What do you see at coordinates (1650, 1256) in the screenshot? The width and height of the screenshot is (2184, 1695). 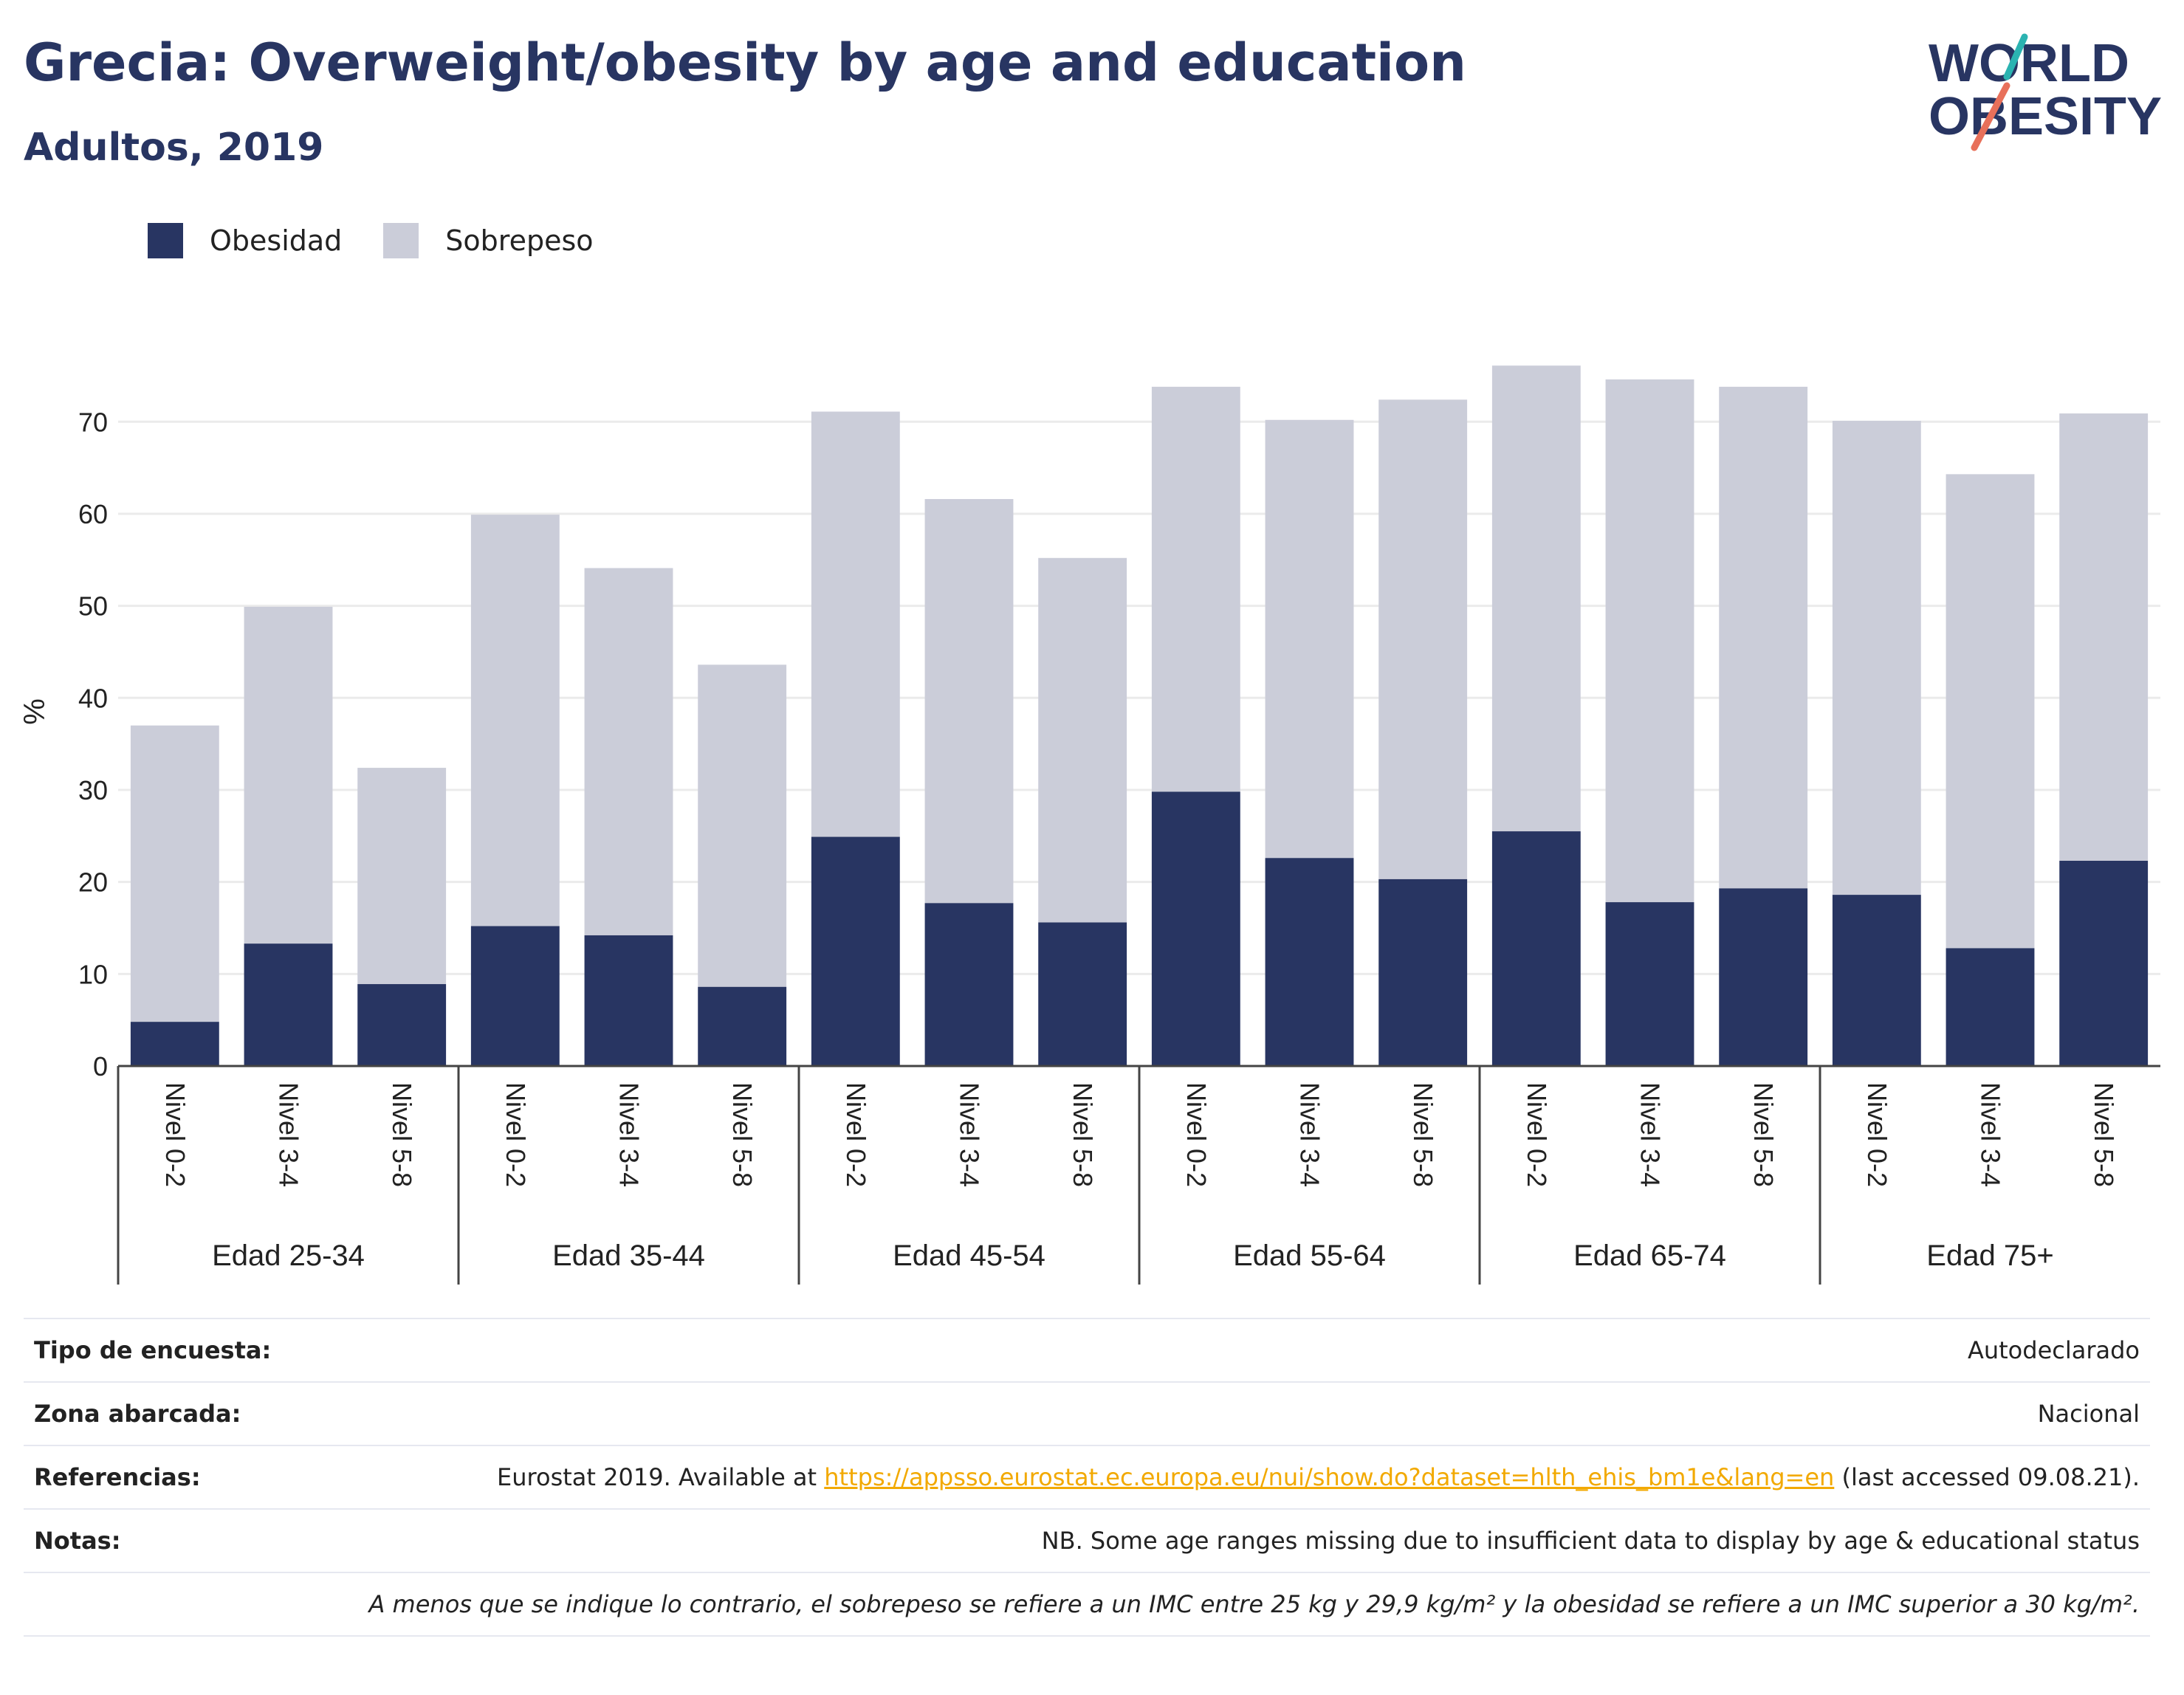 I see `x-group-label: Edad 65-74` at bounding box center [1650, 1256].